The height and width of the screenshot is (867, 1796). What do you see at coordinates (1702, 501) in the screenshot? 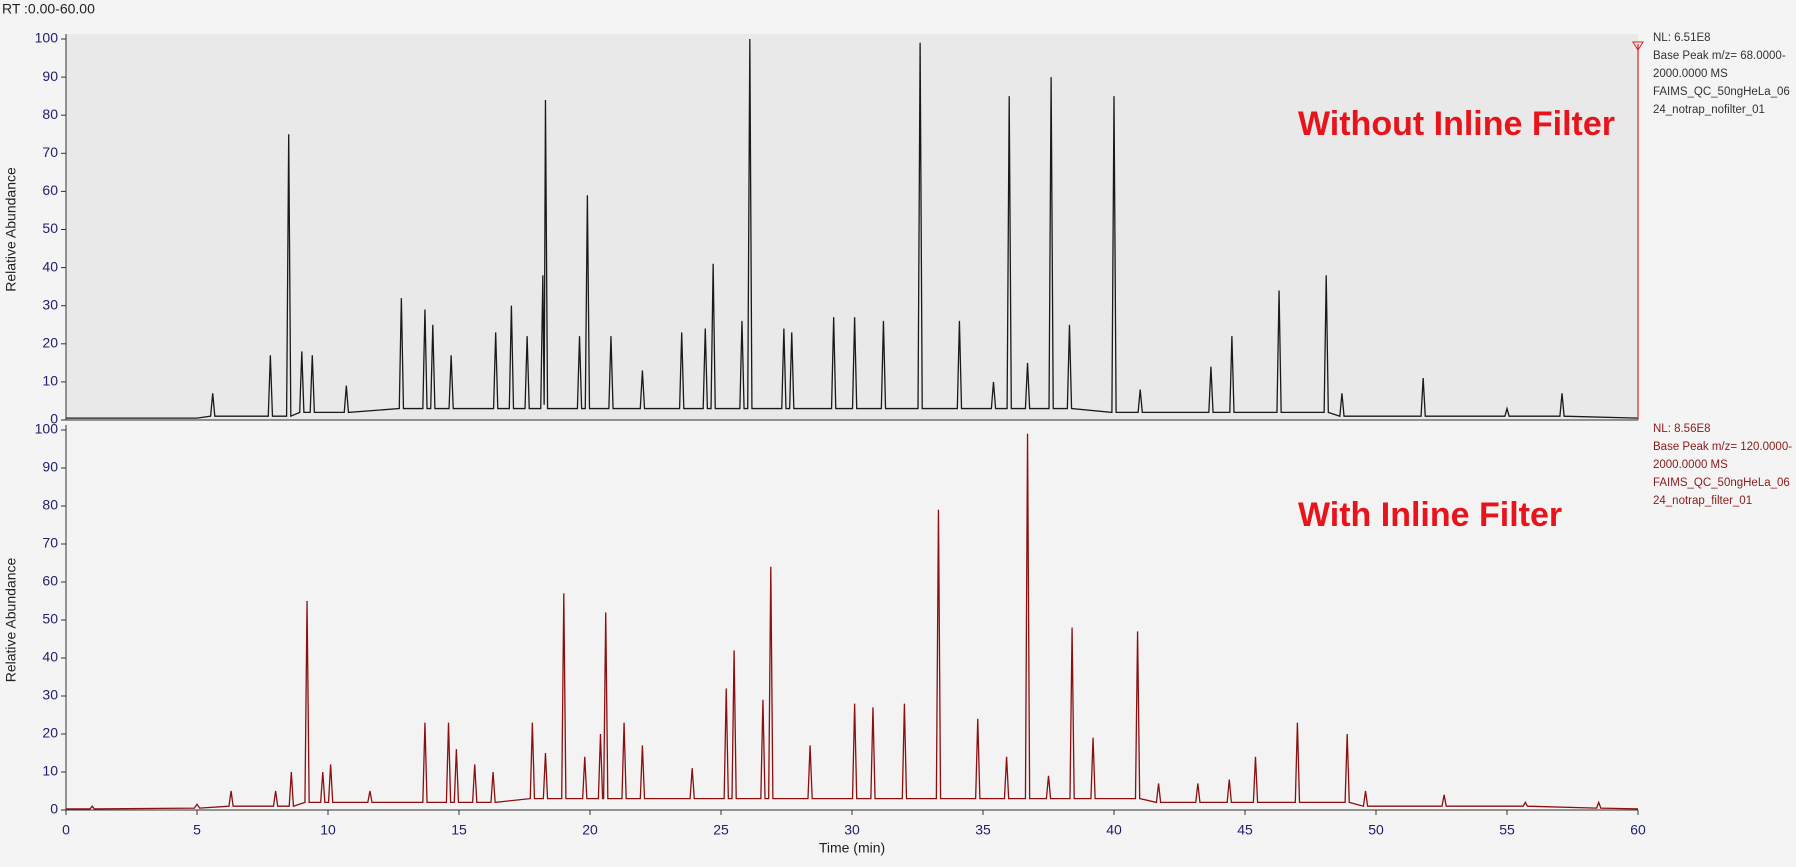
I see `trace-info: 24_notrap_filter_01` at bounding box center [1702, 501].